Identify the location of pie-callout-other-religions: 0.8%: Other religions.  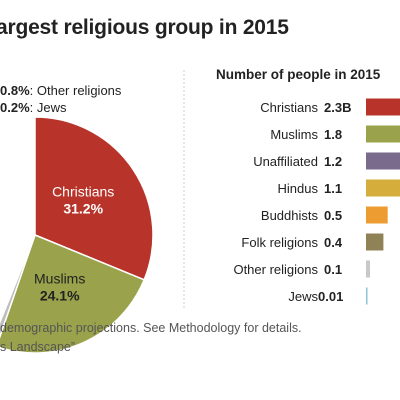
(61, 90).